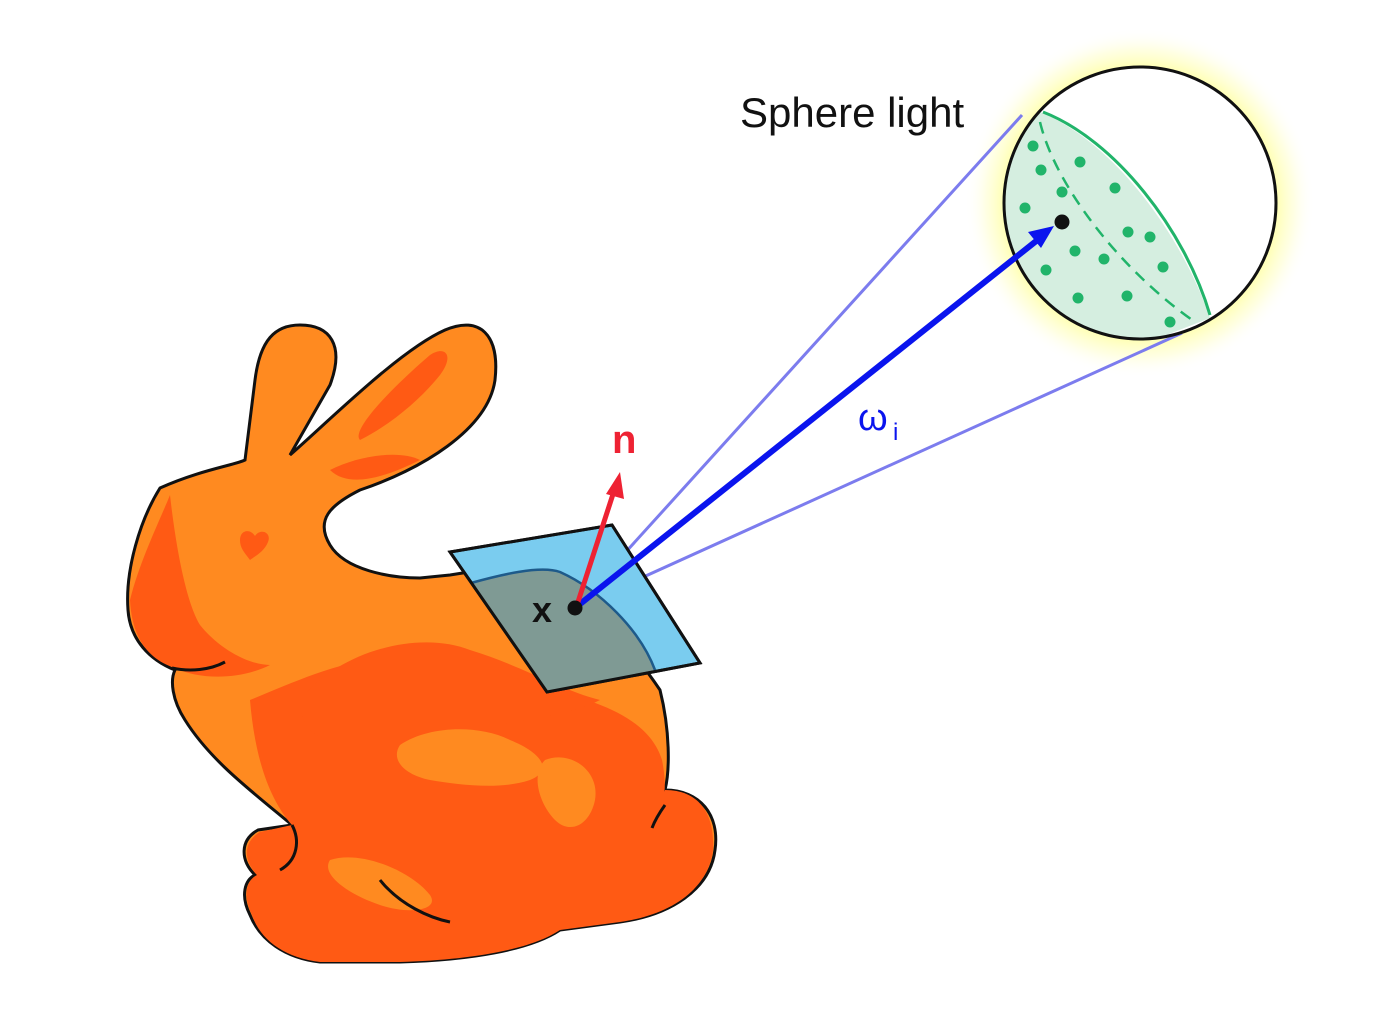 Image resolution: width=1400 pixels, height=1010 pixels. Describe the element at coordinates (895, 432) in the screenshot. I see `direction-label-subscript: i` at that location.